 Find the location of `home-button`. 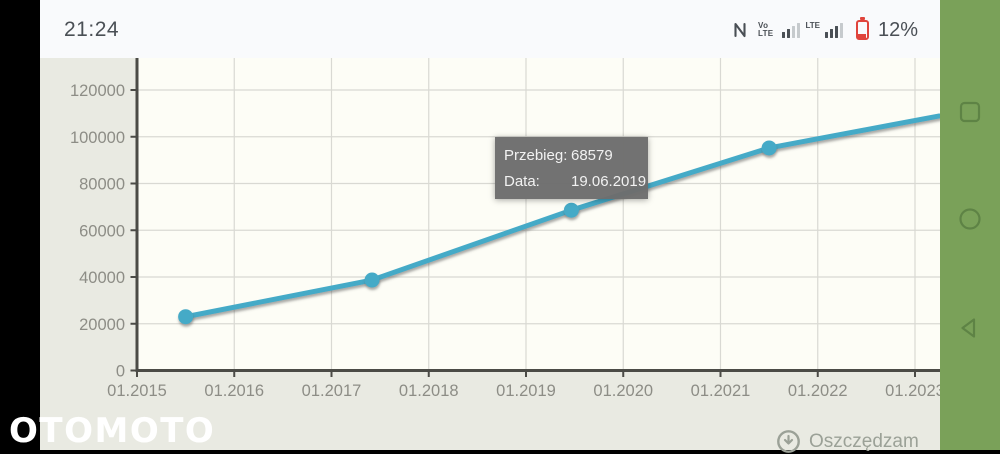

home-button is located at coordinates (970, 219).